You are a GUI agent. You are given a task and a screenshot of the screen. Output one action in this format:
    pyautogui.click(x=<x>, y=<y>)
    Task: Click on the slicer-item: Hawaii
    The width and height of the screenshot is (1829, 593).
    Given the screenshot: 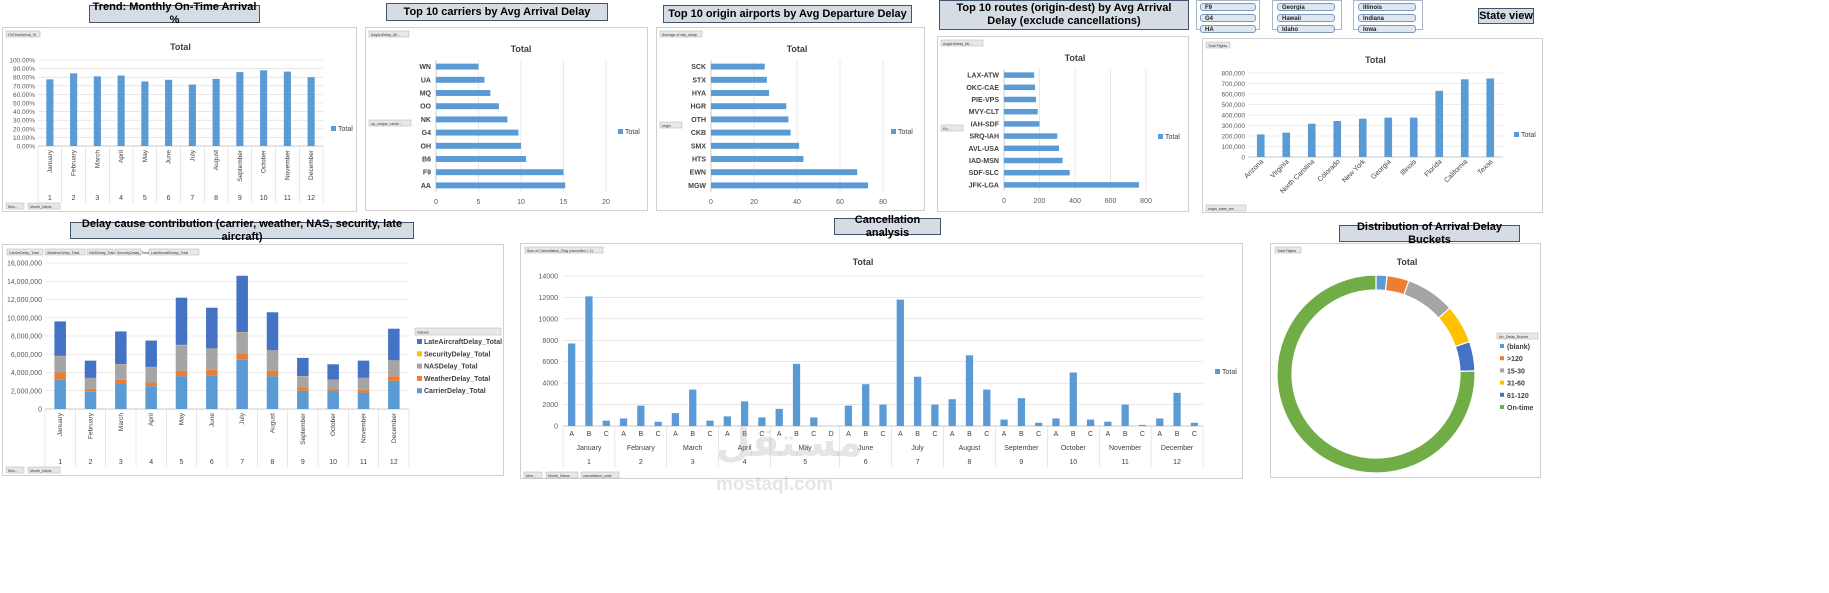 What is the action you would take?
    pyautogui.click(x=1306, y=18)
    